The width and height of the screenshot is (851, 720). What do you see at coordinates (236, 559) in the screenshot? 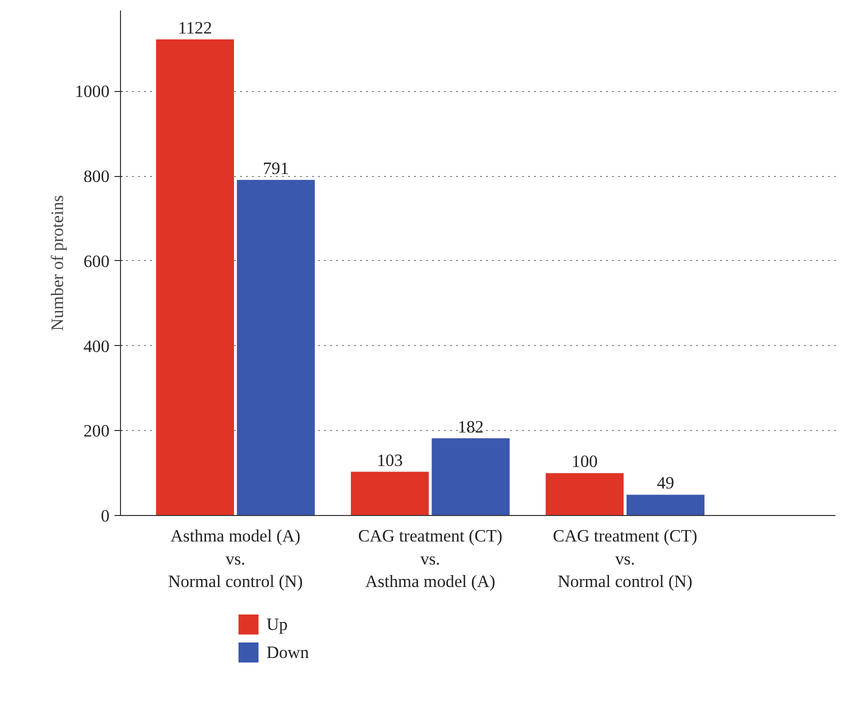
I see `x-tick-label: Asthma model (A) vs. Normal control (N)` at bounding box center [236, 559].